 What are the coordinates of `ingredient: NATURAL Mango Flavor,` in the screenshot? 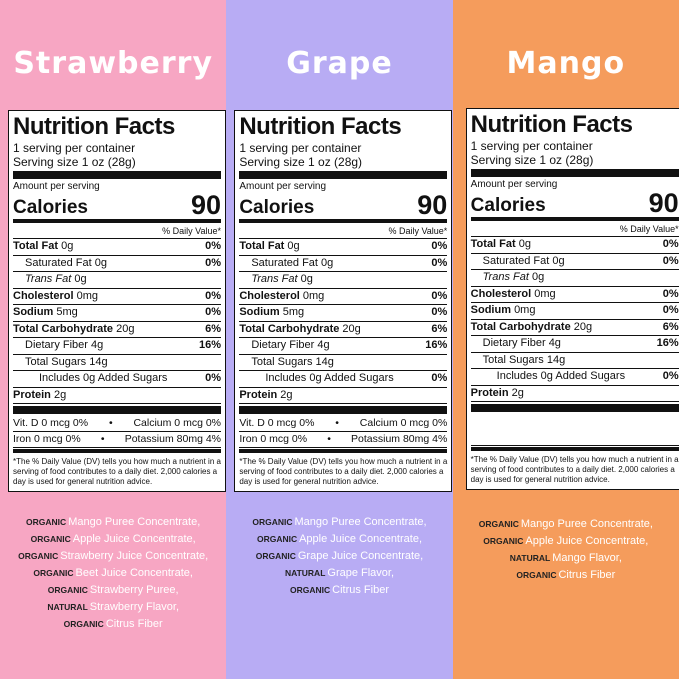 It's located at (566, 558).